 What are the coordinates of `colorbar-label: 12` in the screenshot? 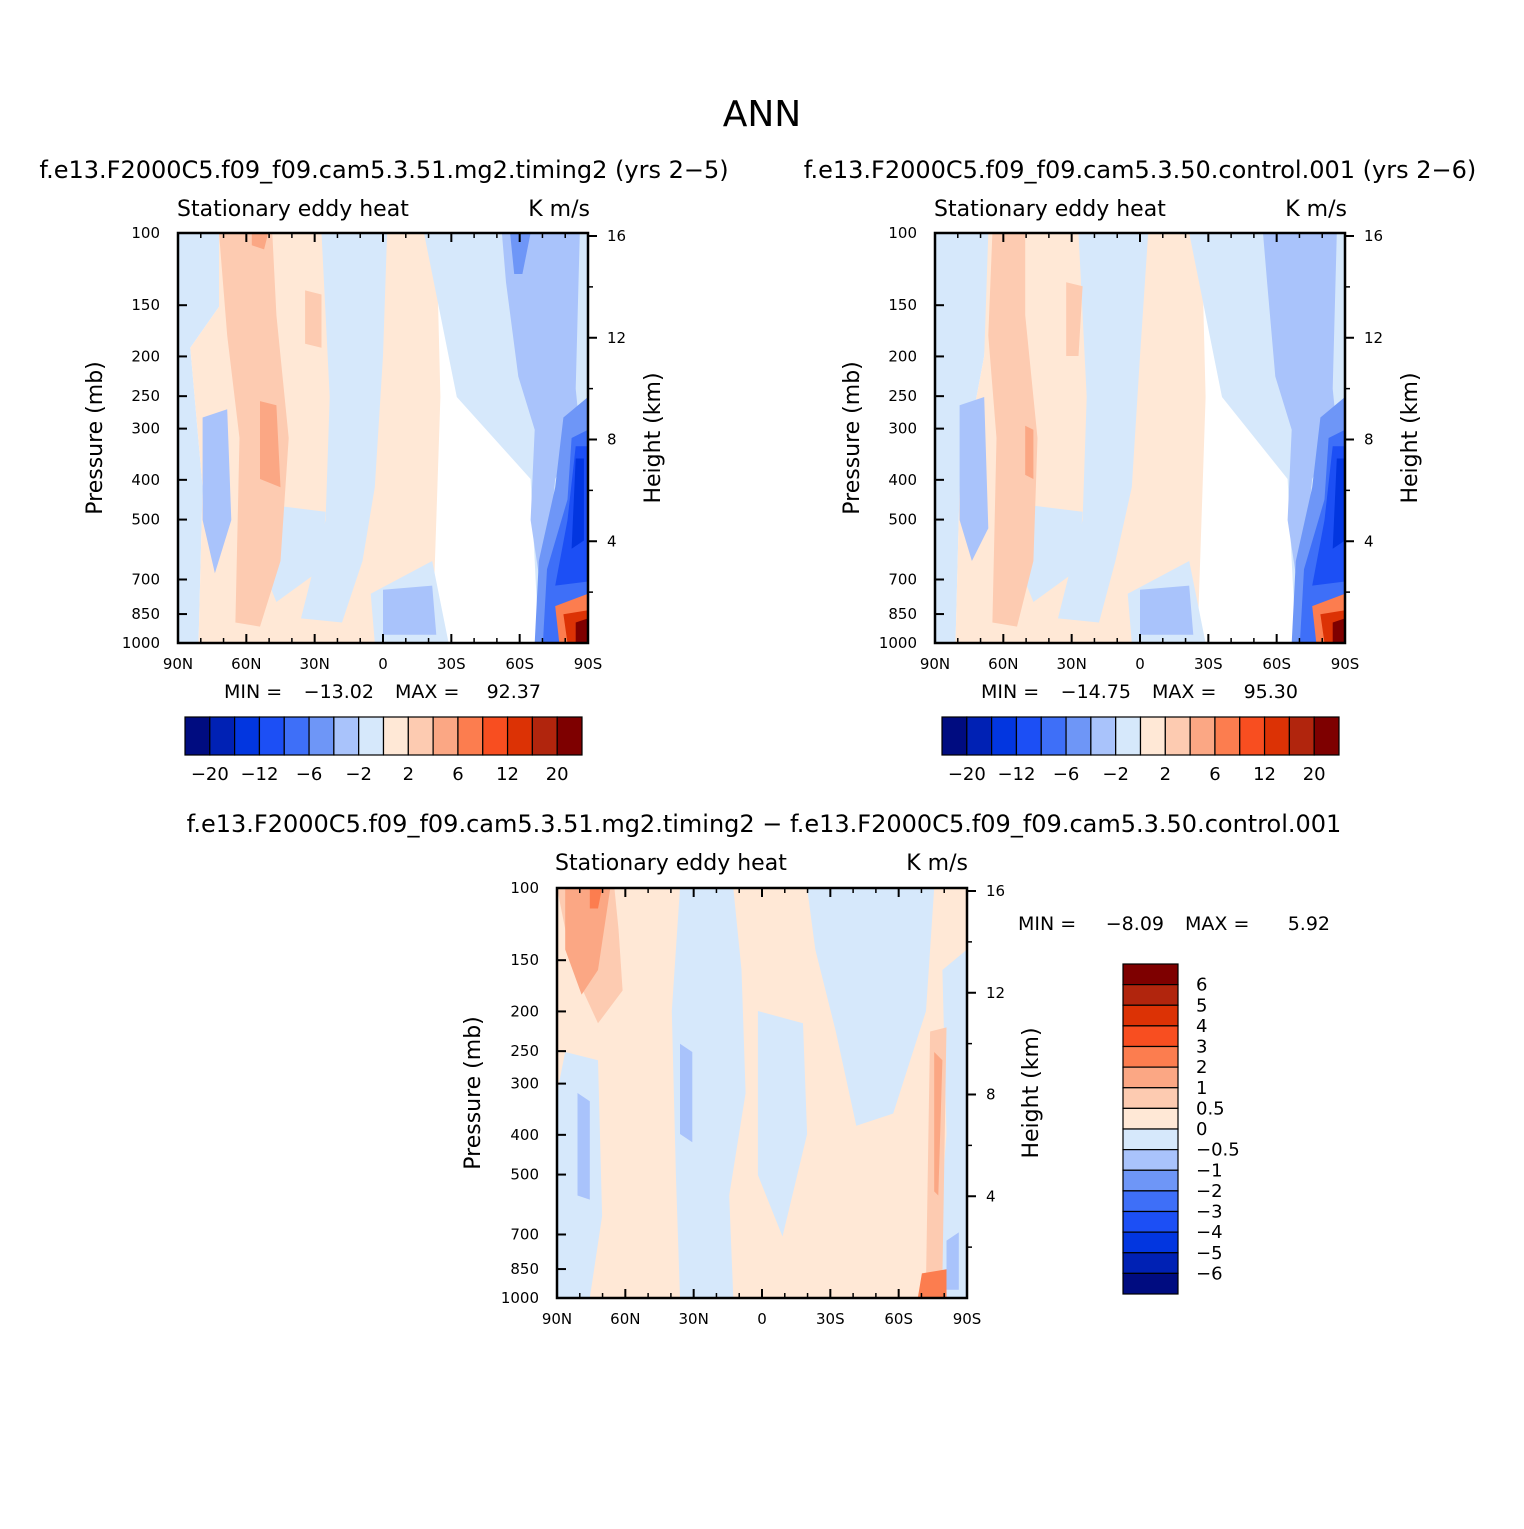 It's located at (1264, 774).